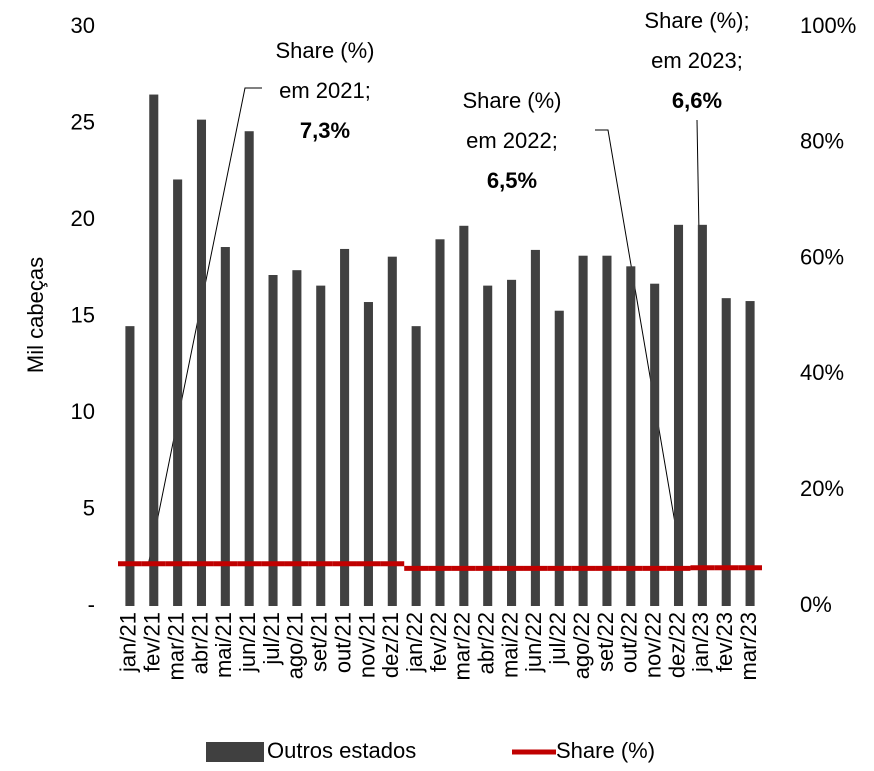 Image resolution: width=874 pixels, height=771 pixels. I want to click on y2-tick-label: 0%, so click(816, 604).